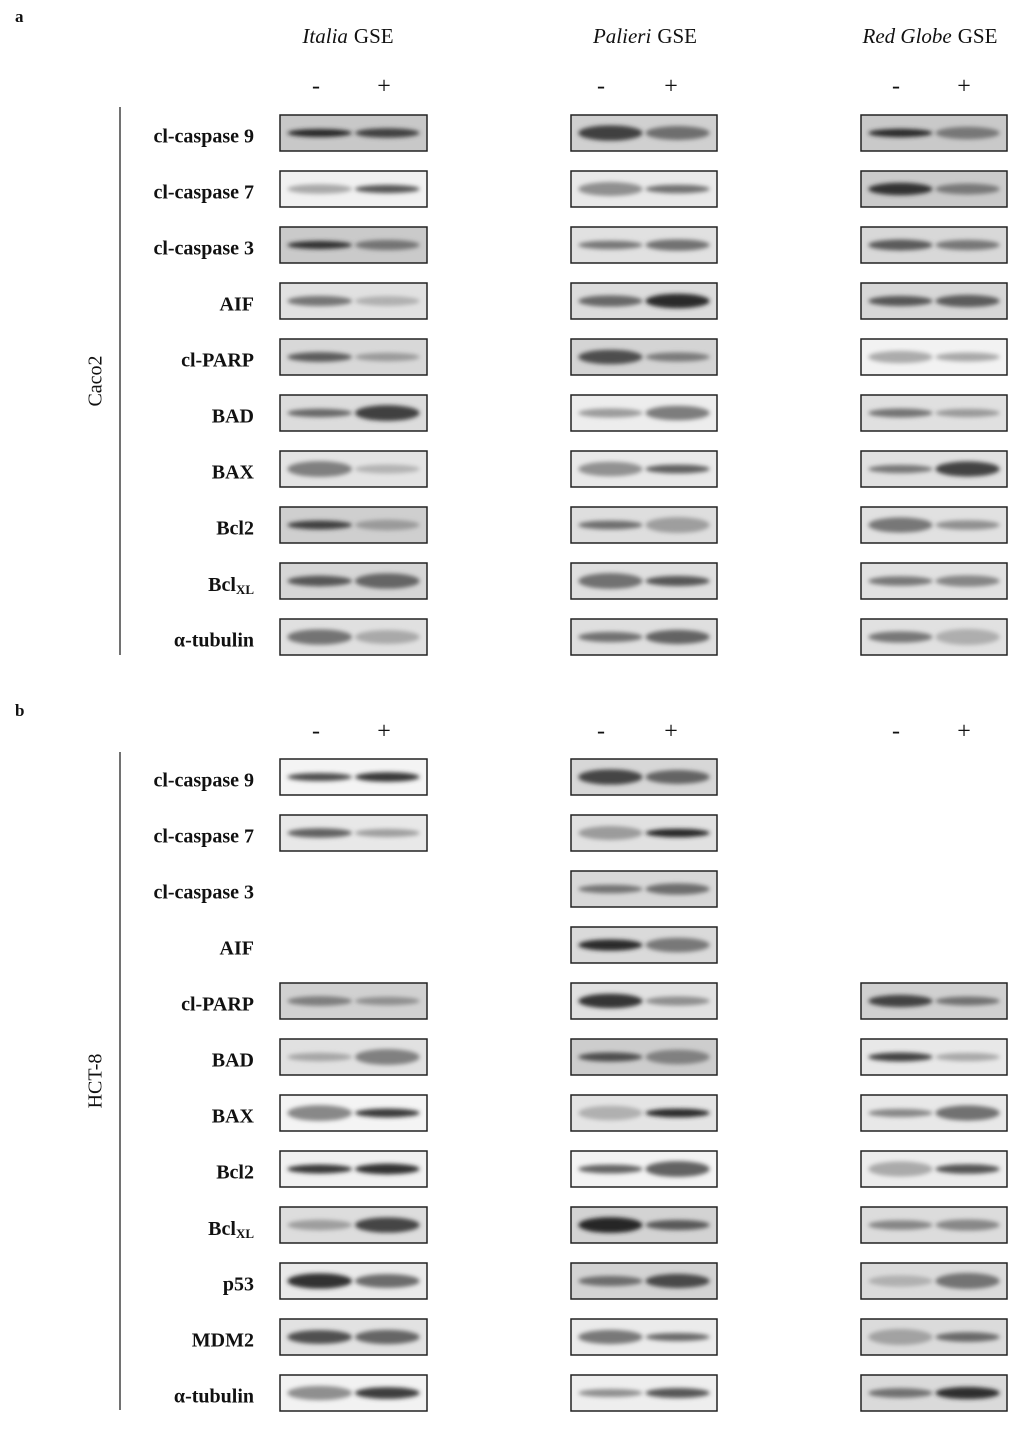 Image resolution: width=1024 pixels, height=1429 pixels. I want to click on protein-label: cl-PARP, so click(217, 361).